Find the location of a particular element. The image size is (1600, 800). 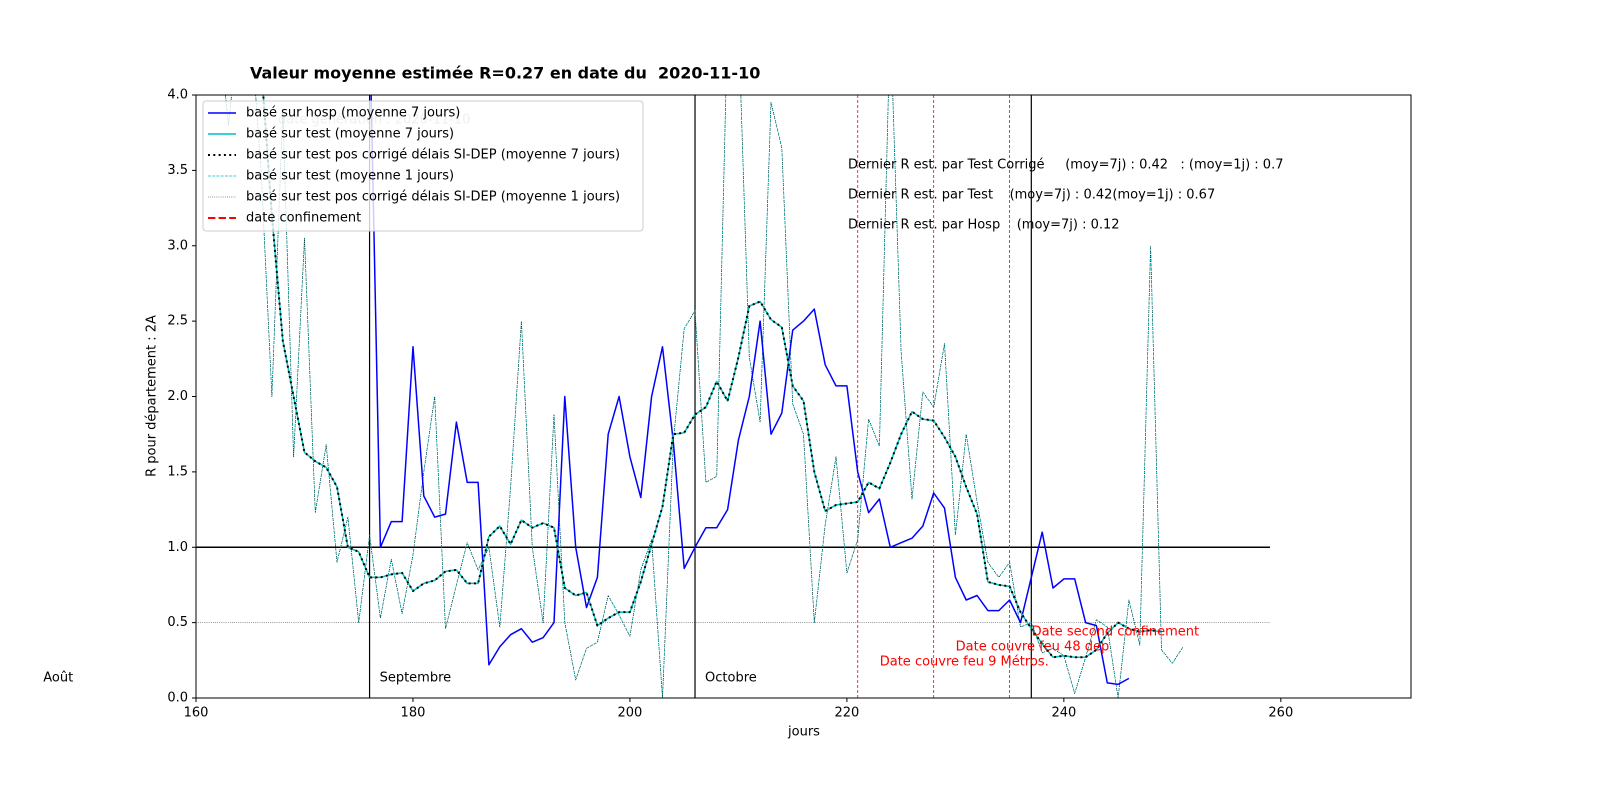

event-label: Date couvre feu 48 dep is located at coordinates (1033, 647).